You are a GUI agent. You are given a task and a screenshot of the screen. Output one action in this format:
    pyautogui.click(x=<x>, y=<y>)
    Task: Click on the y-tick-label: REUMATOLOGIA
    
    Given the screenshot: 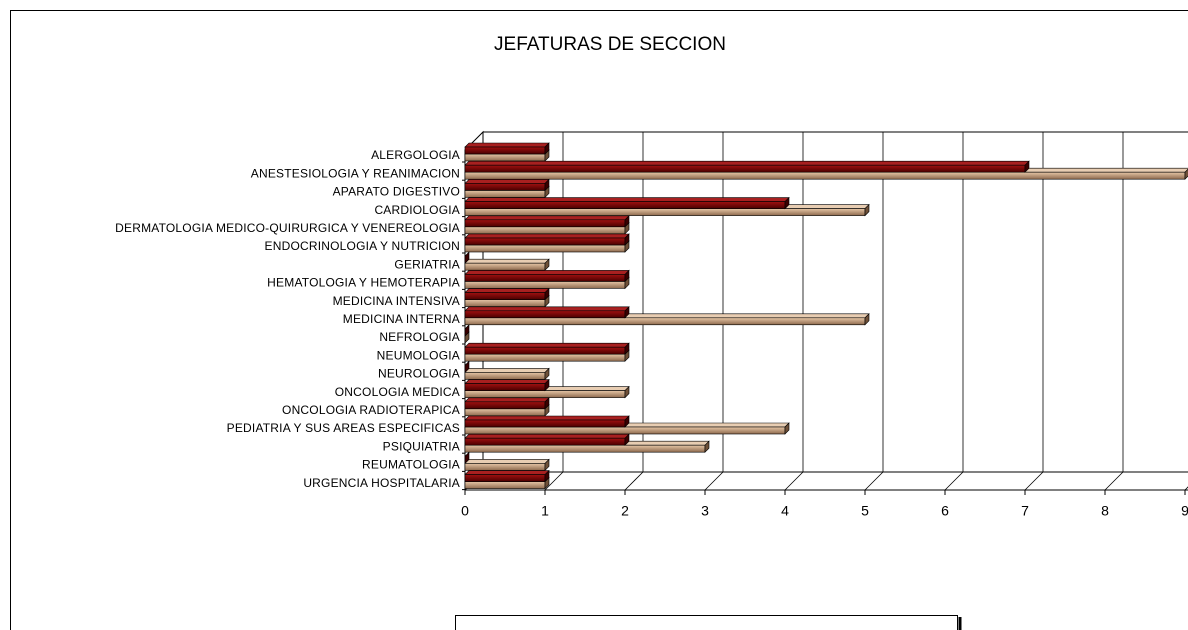 What is the action you would take?
    pyautogui.click(x=411, y=465)
    